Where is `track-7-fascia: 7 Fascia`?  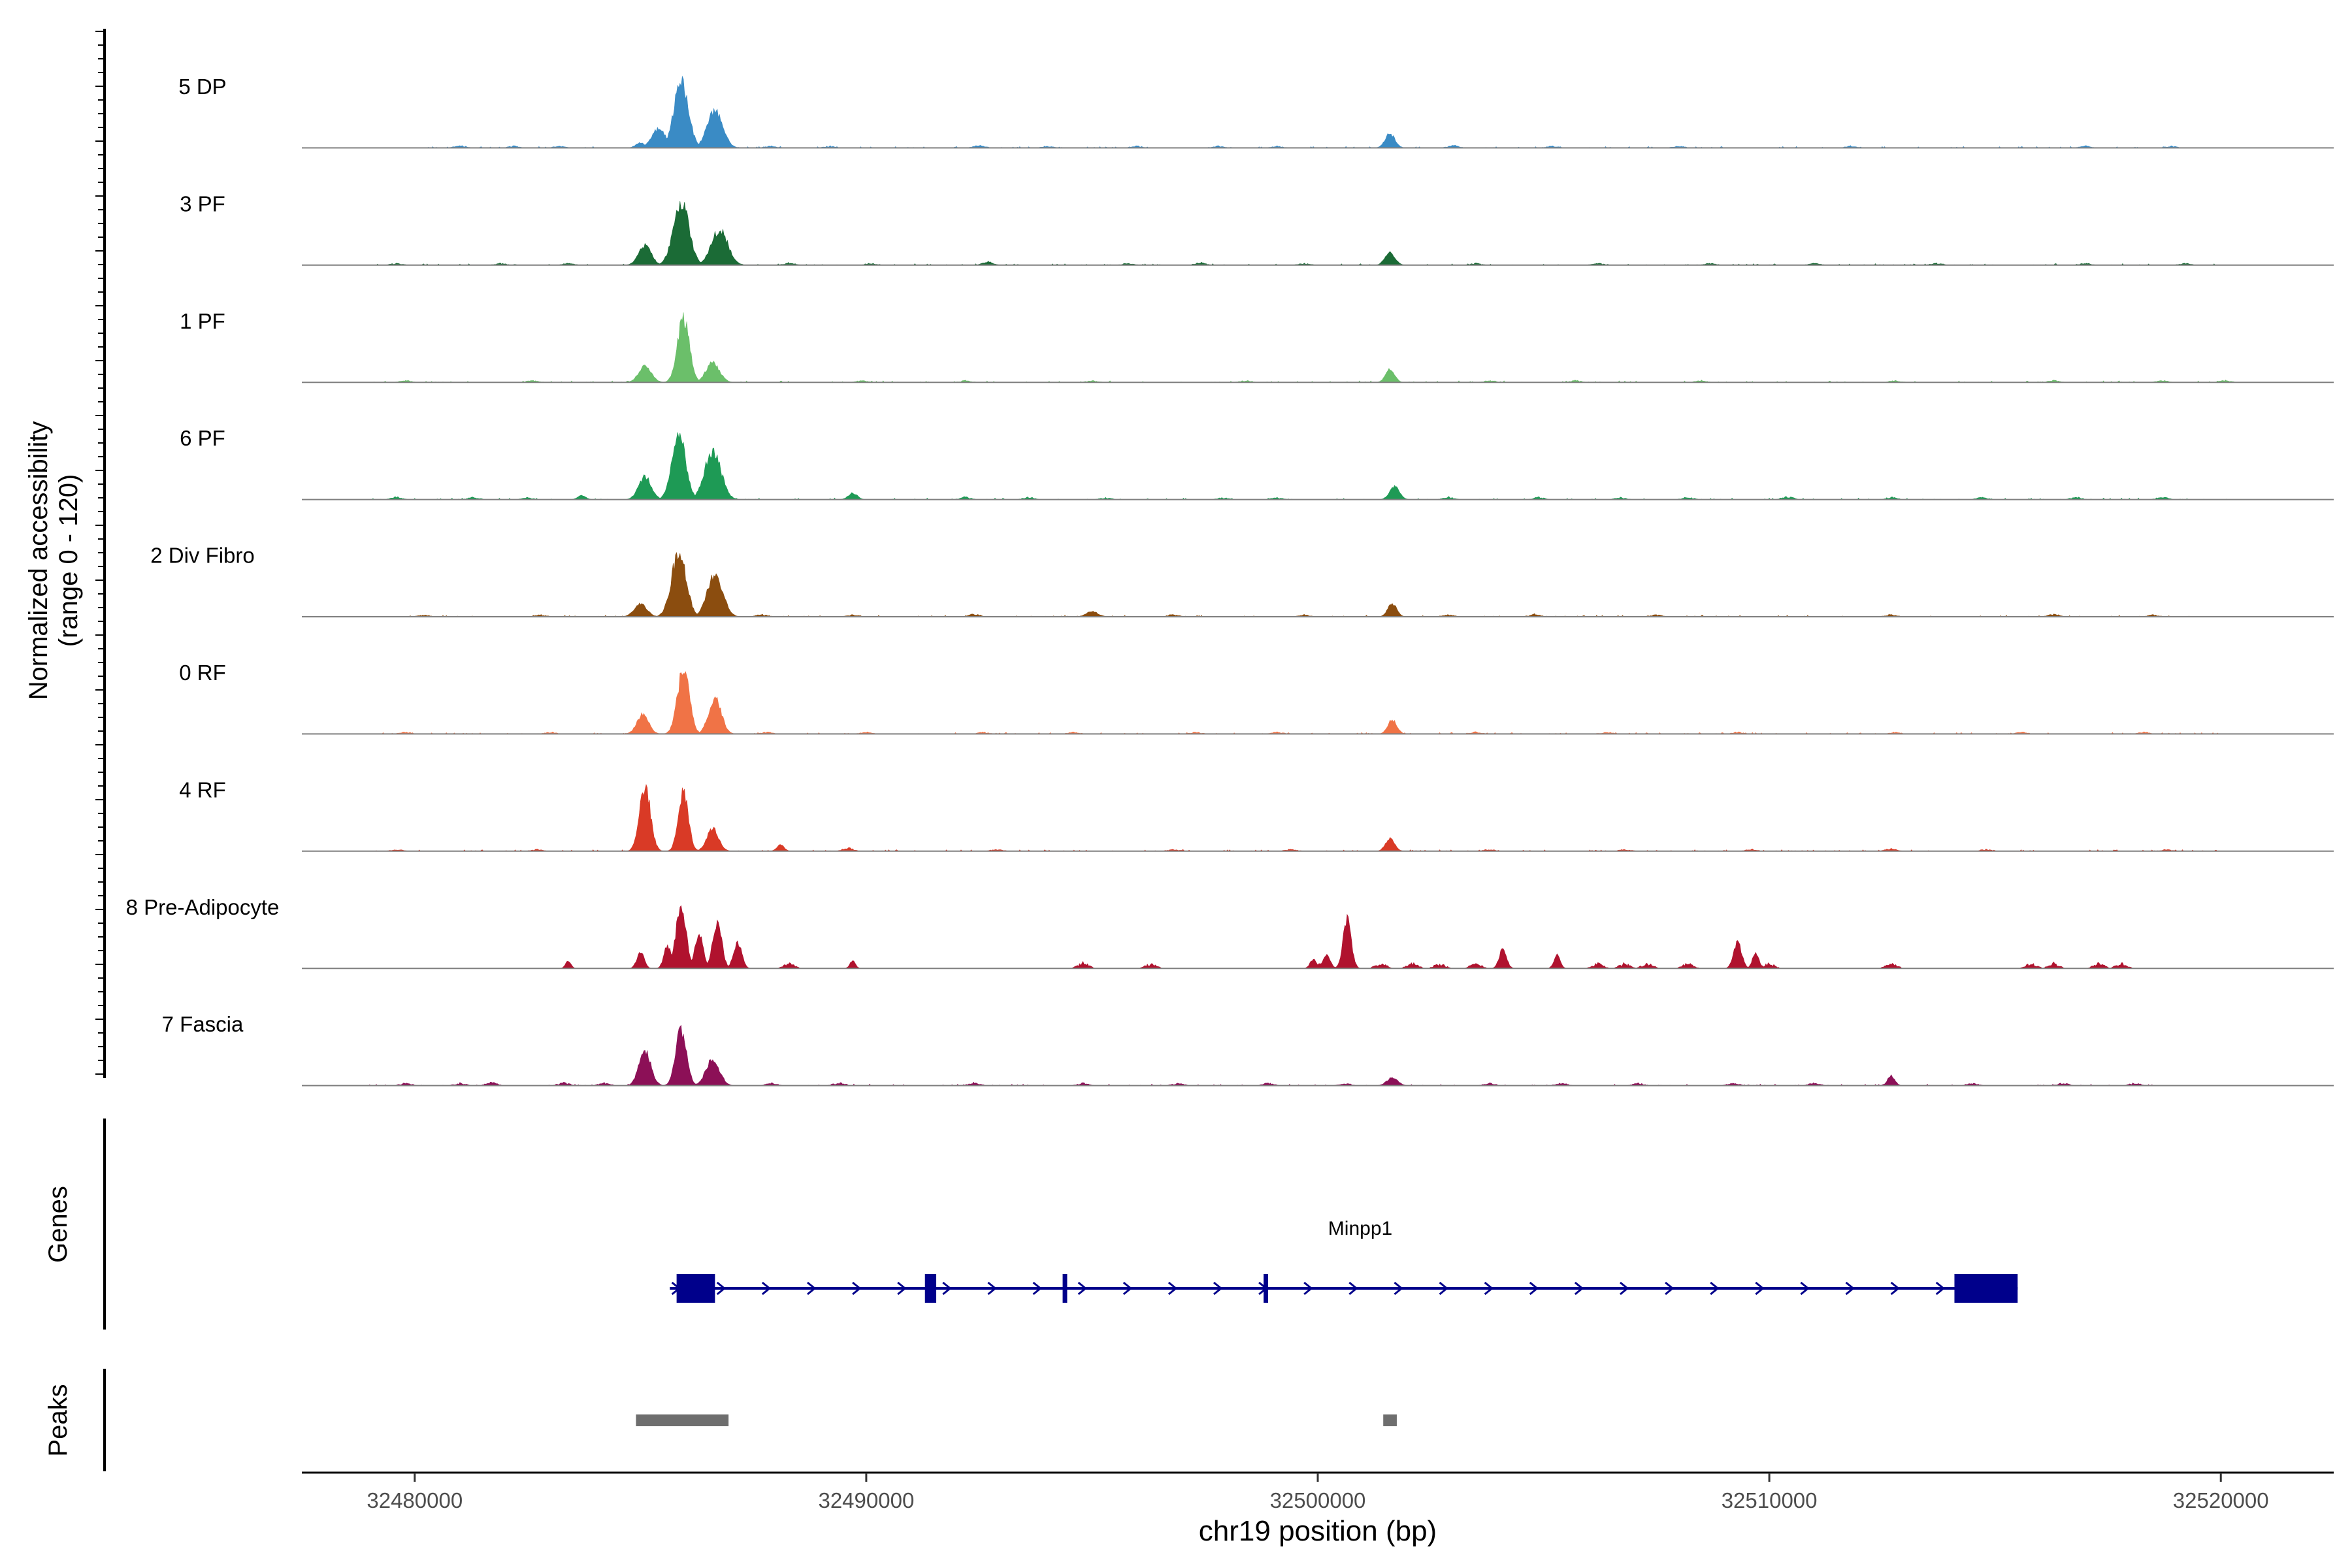
track-7-fascia: 7 Fascia is located at coordinates (1248, 1049).